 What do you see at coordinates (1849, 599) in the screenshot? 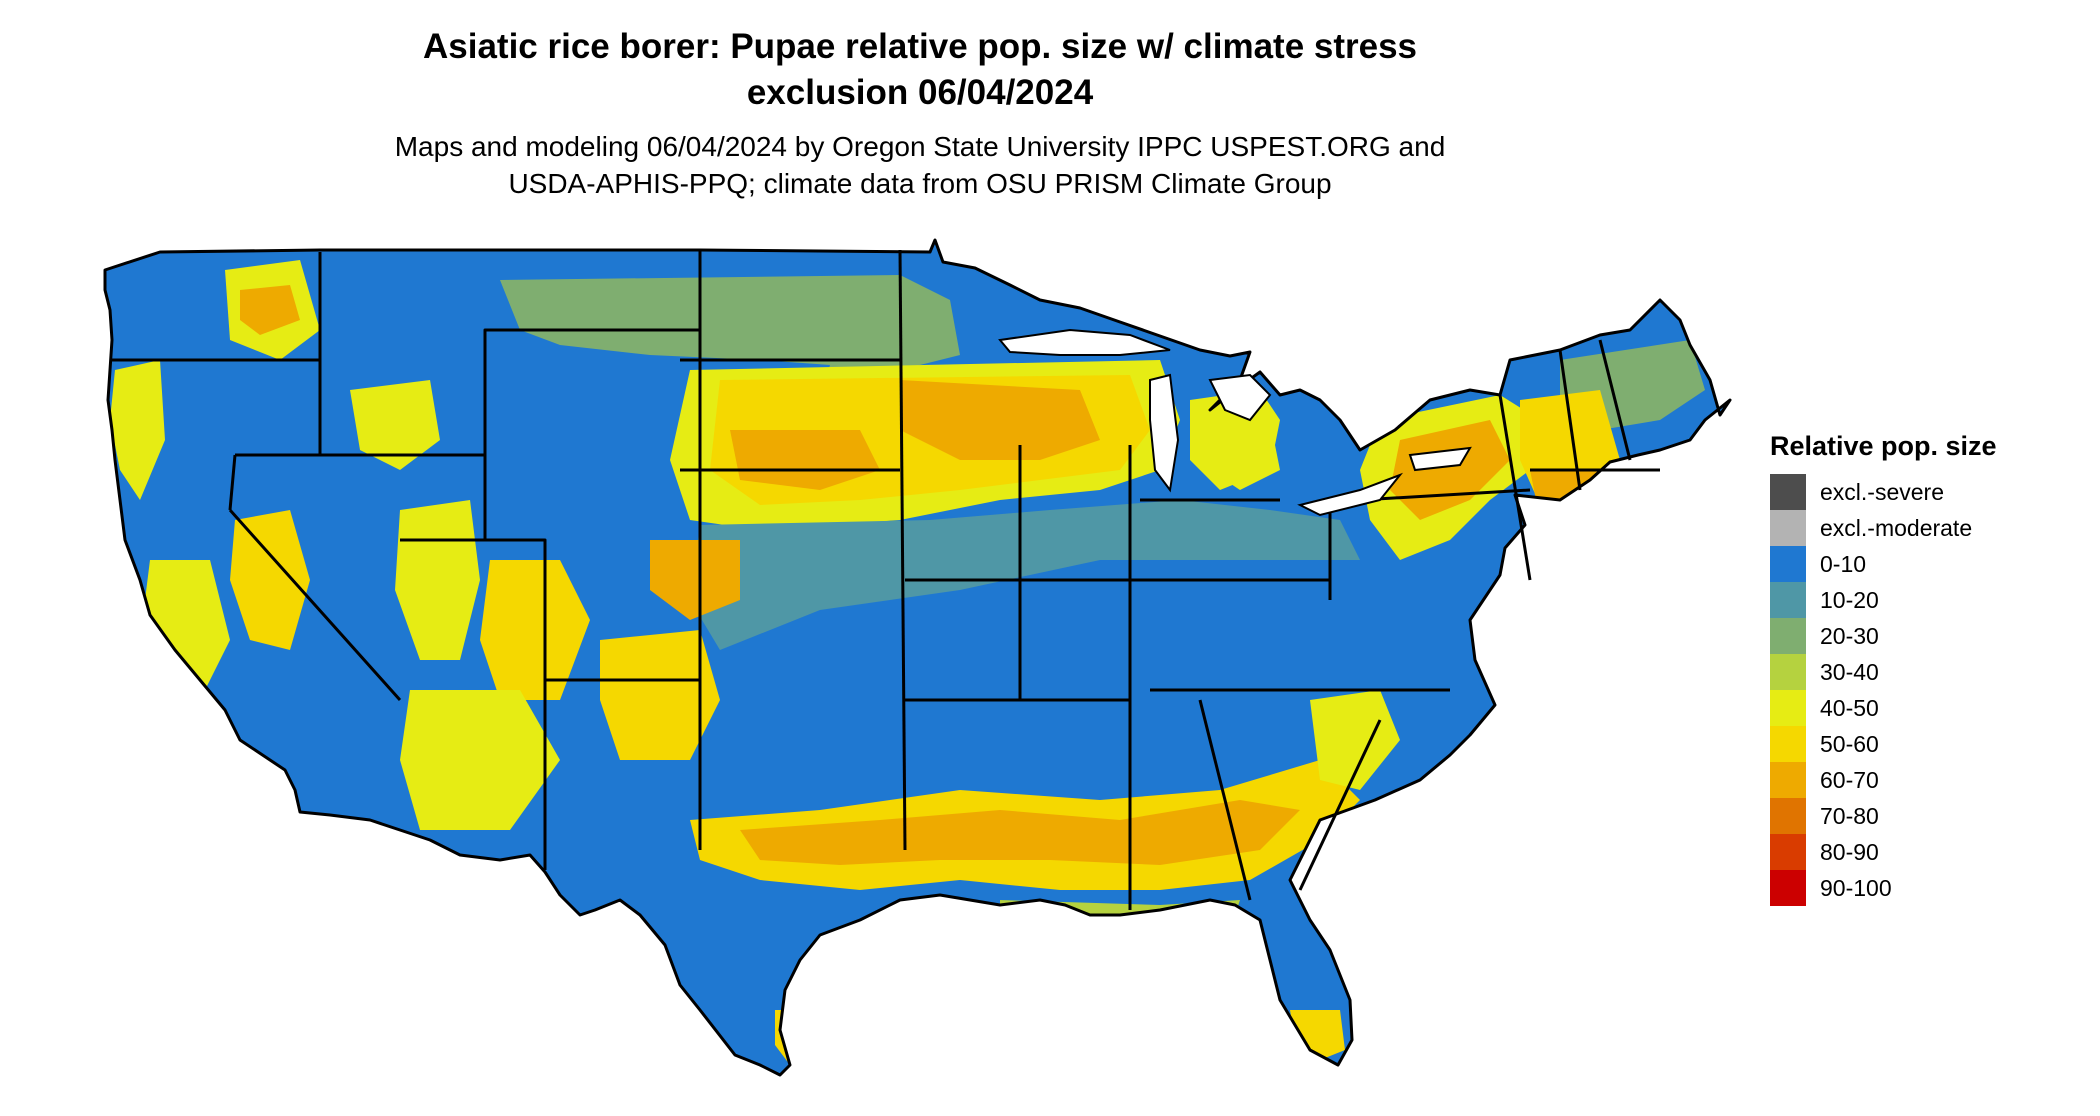
I see `legend-label: 10-20` at bounding box center [1849, 599].